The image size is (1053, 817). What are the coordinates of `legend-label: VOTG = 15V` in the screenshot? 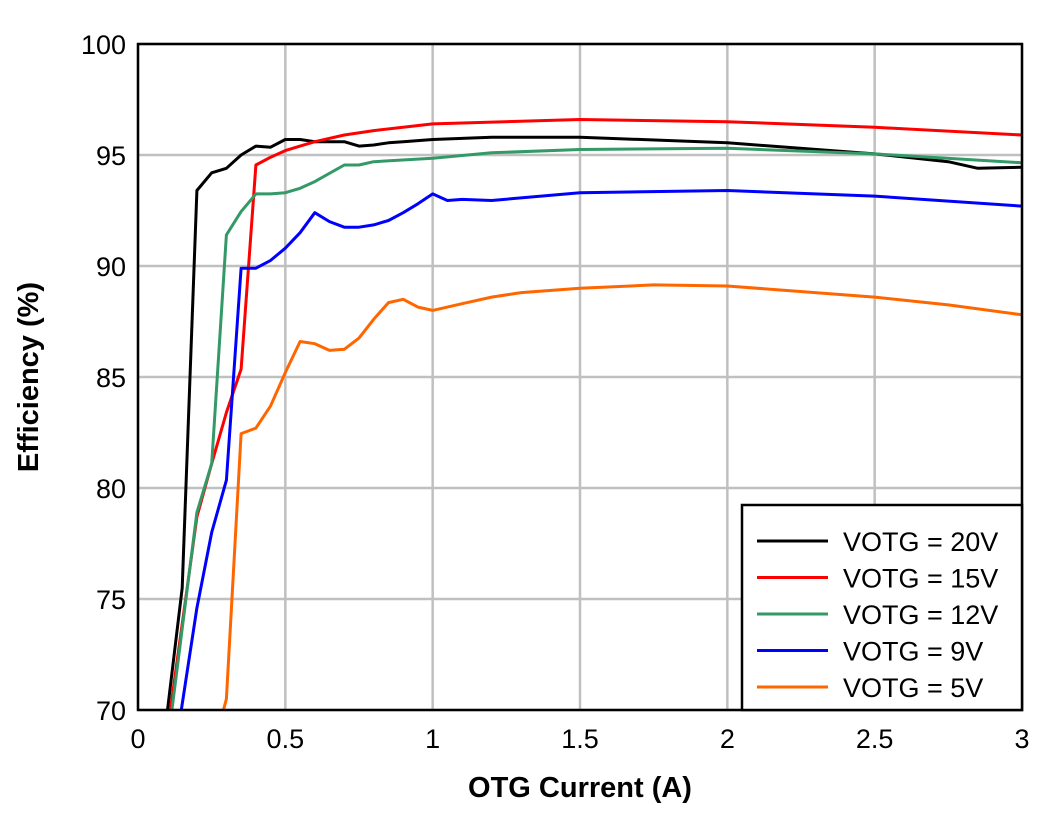 It's located at (920, 579).